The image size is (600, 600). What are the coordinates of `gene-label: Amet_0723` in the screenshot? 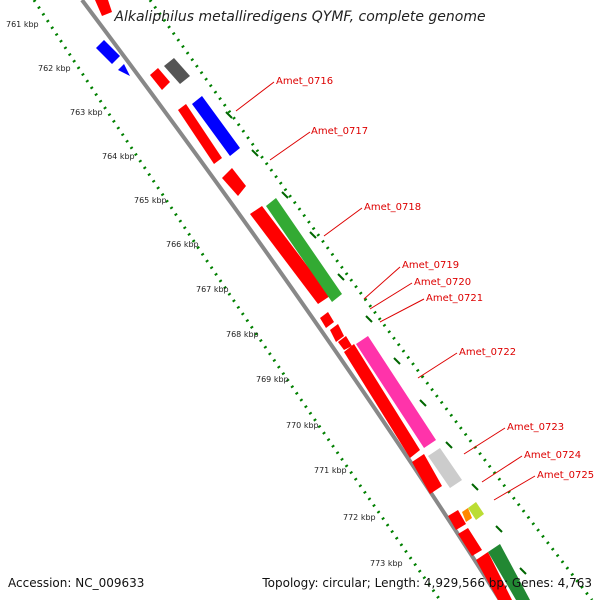 It's located at (535, 427).